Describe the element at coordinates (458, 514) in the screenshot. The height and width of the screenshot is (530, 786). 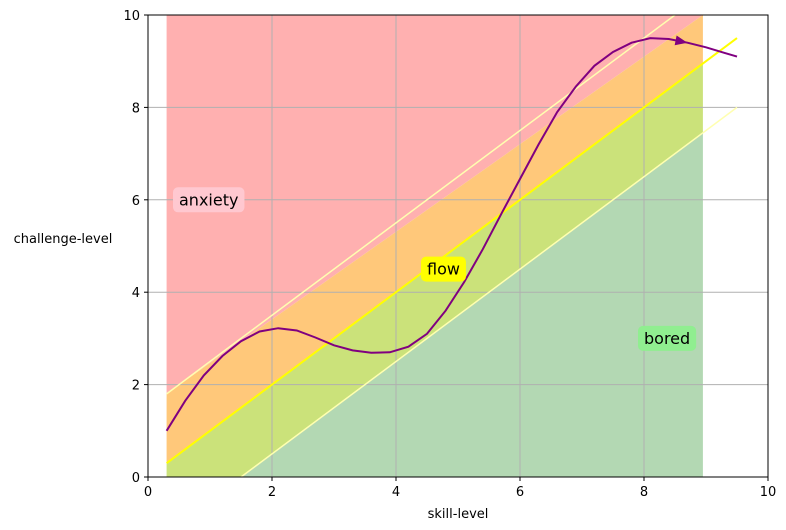
I see `x-axis-label: skill-level` at that location.